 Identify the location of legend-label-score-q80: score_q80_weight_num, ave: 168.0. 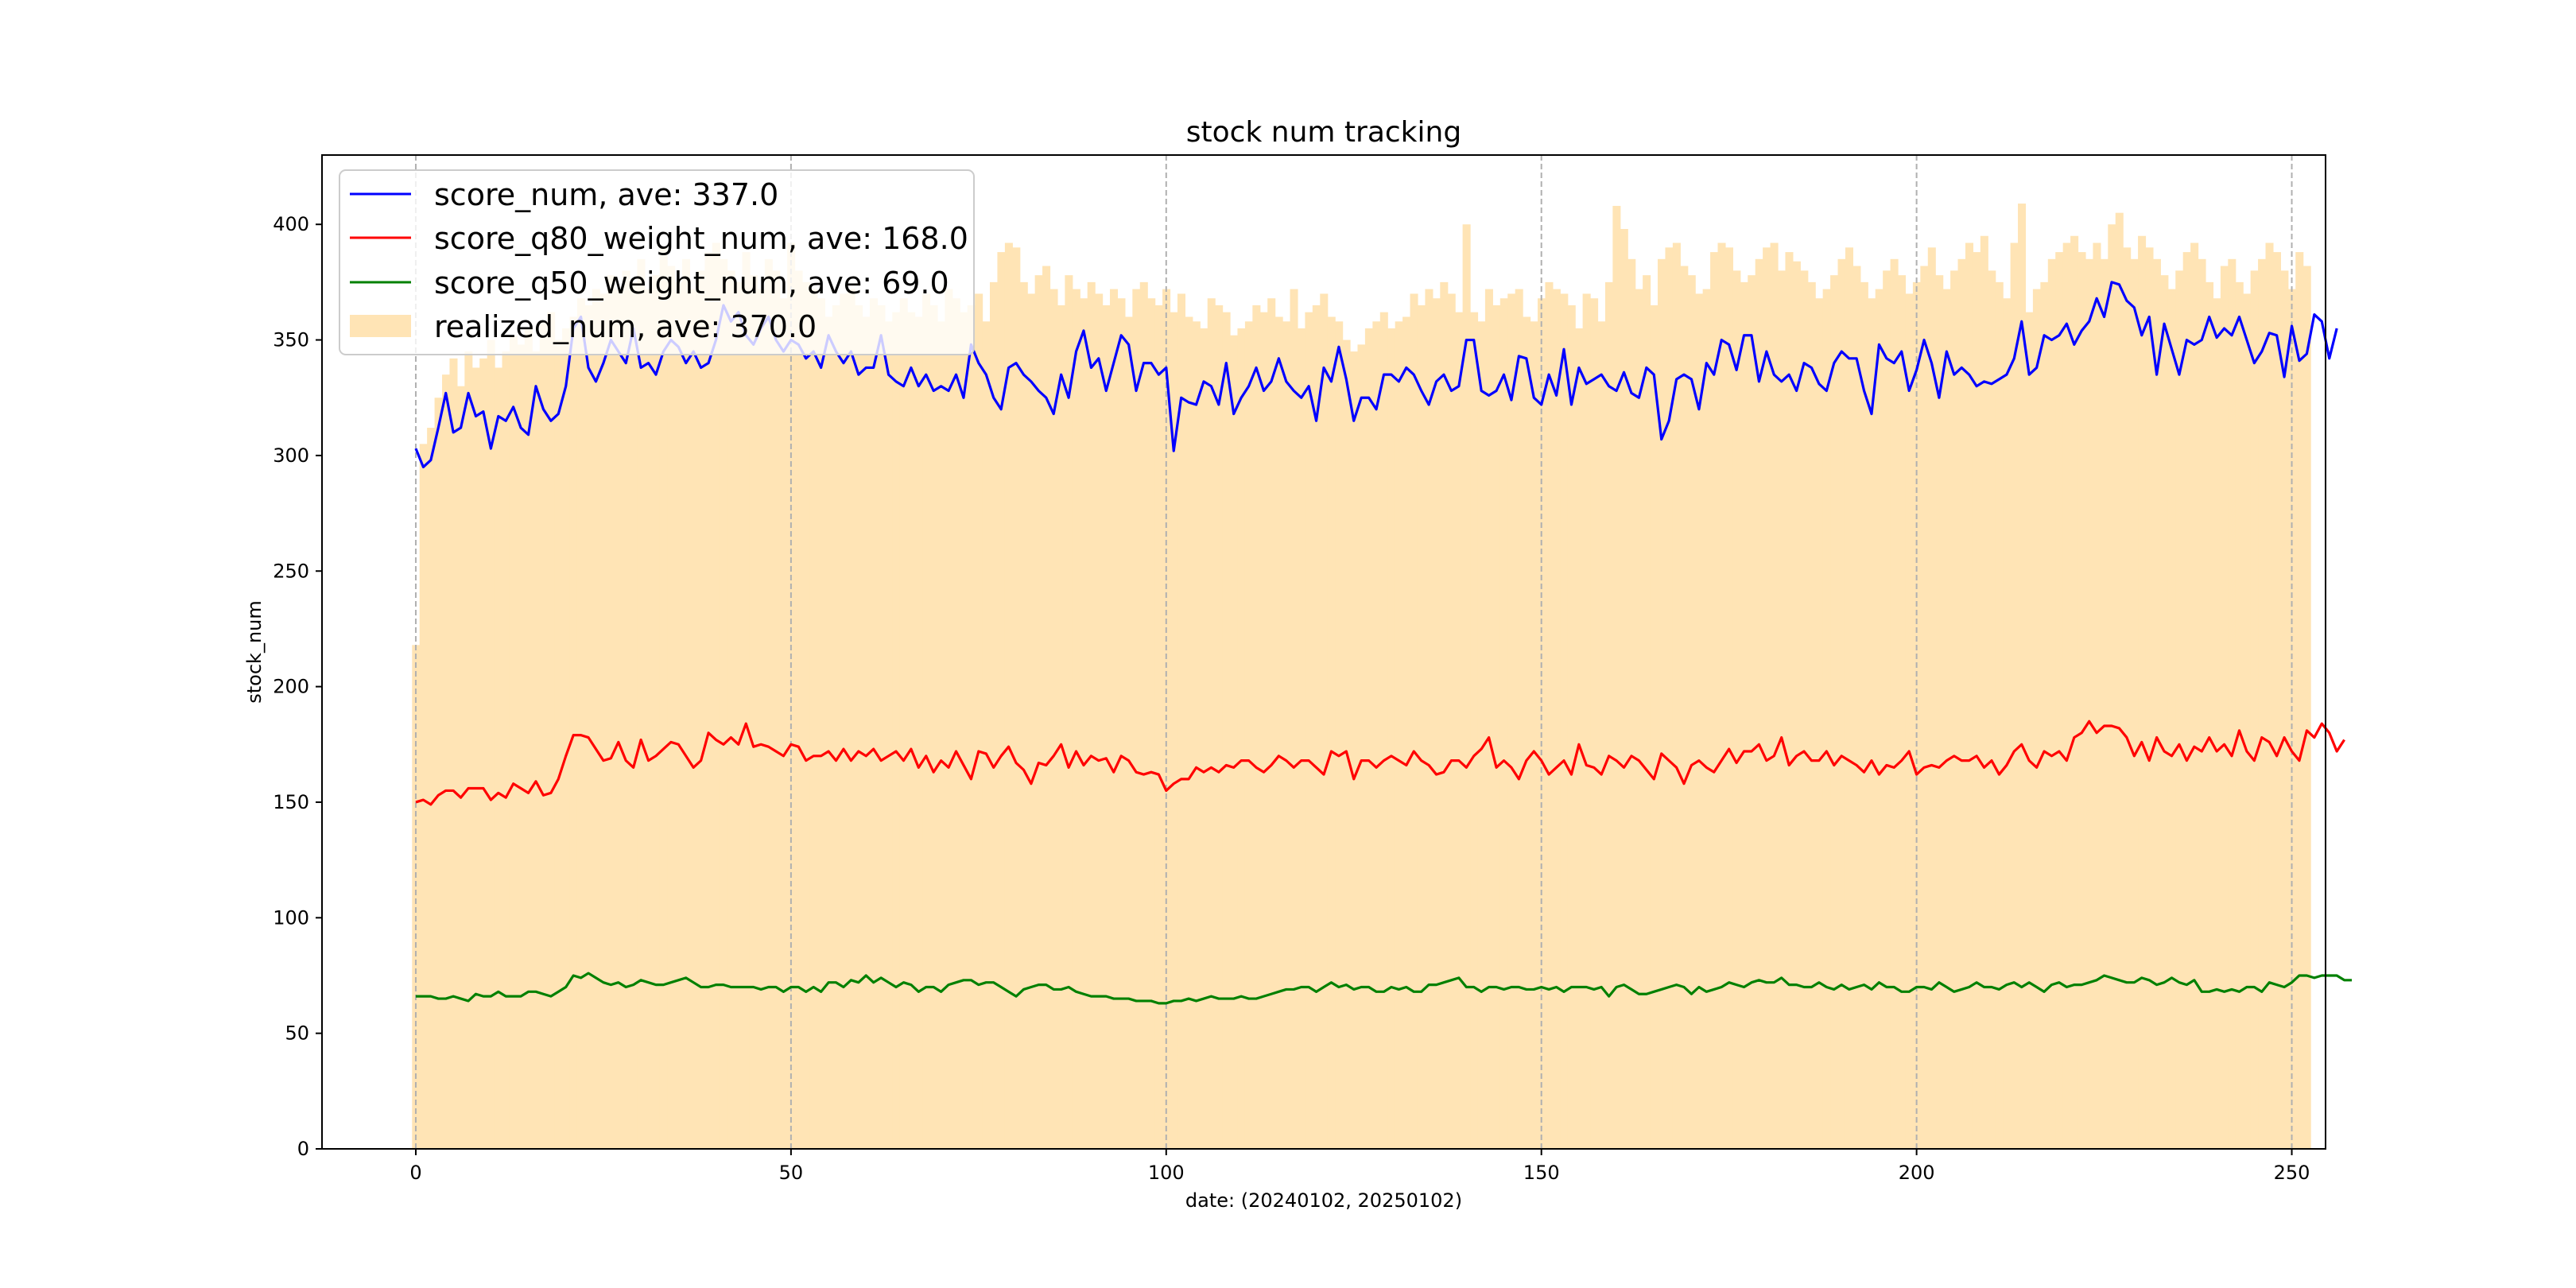
(701, 239).